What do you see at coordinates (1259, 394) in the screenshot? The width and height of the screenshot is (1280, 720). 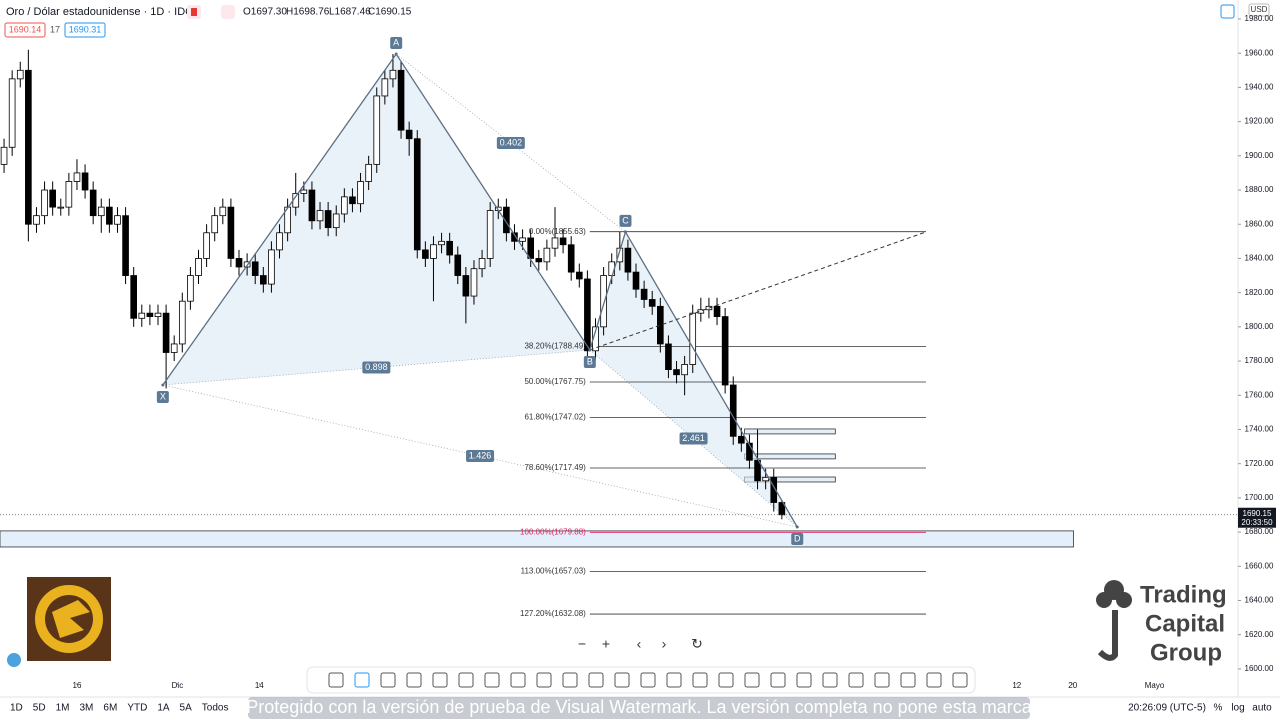 I see `y-tick-label: 1760.00` at bounding box center [1259, 394].